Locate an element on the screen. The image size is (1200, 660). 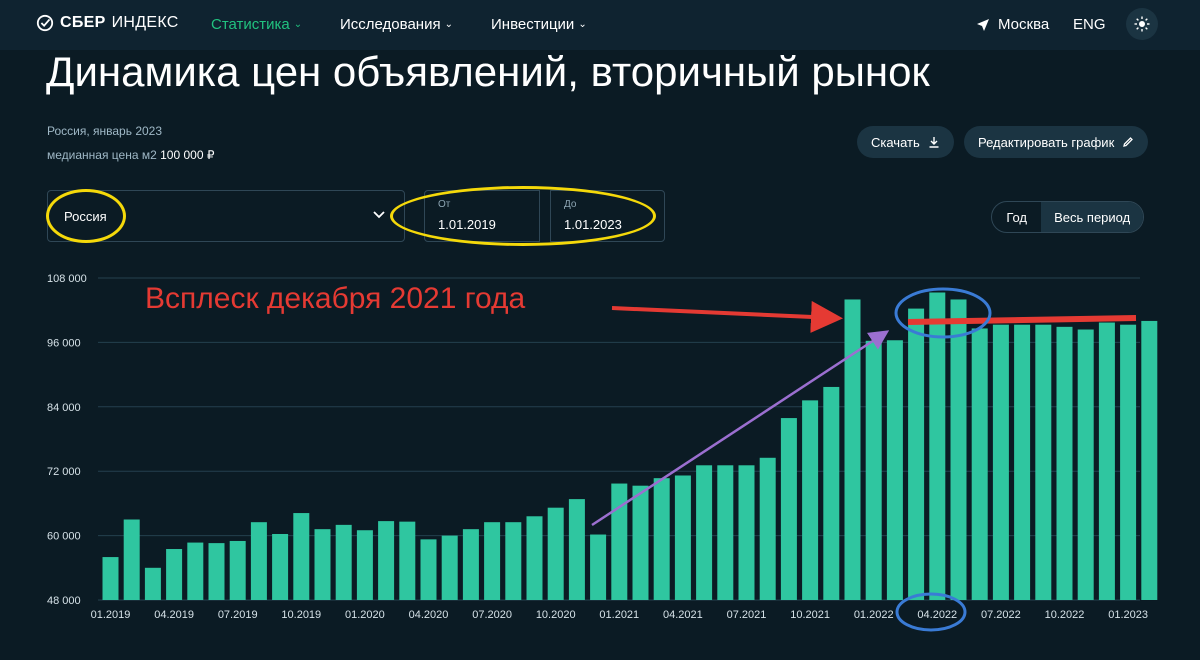
annotation-text: Всплеск декабря 2021 года is located at coordinates (335, 298).